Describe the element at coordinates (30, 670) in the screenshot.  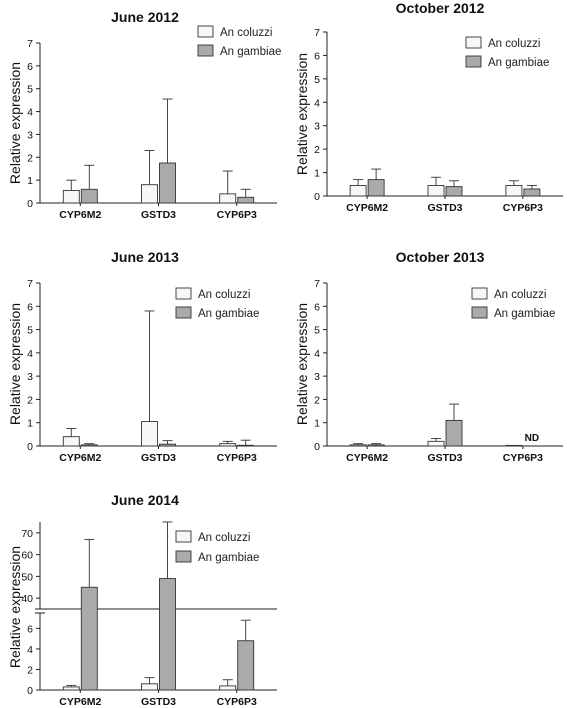
I see `panel5-y-tick-label: 2` at that location.